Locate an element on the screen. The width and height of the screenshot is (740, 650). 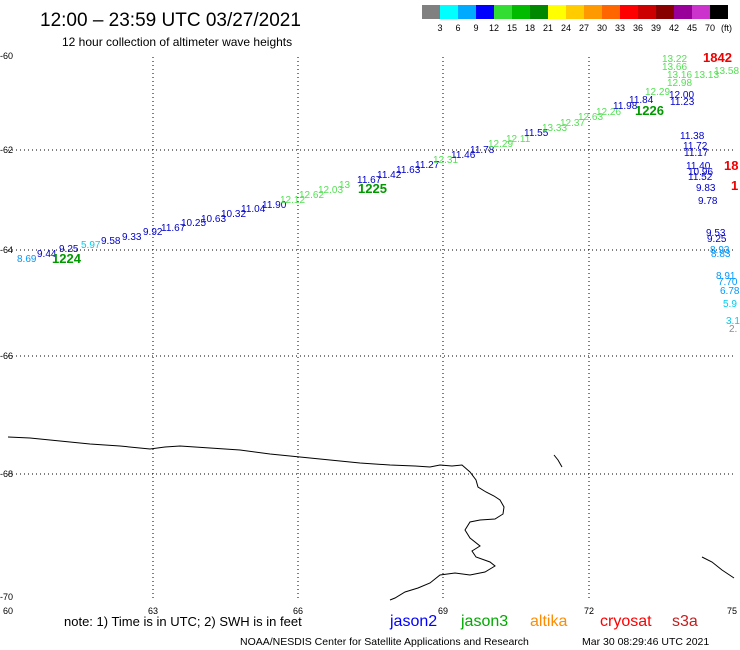
wave-height-label: 11.42 is located at coordinates (389, 175).